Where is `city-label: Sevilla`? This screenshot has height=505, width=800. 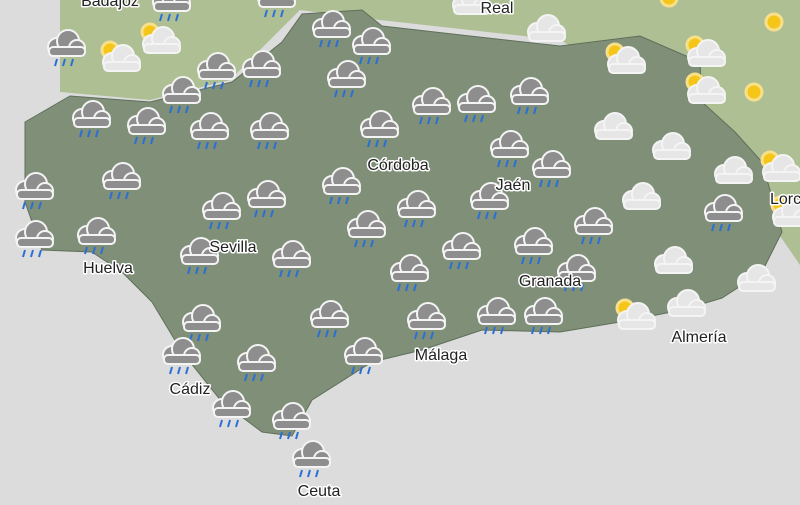 city-label: Sevilla is located at coordinates (232, 247).